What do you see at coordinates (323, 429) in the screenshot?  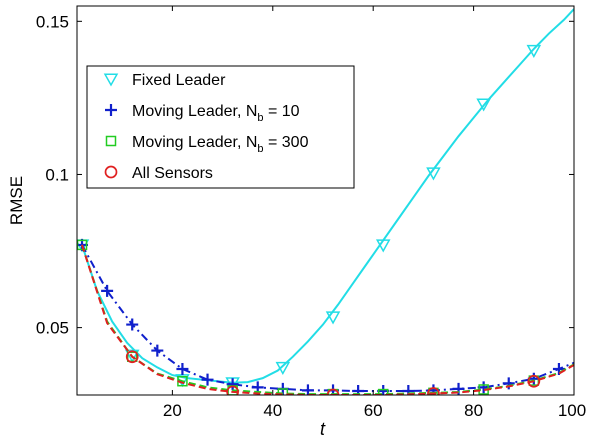 I see `x-axis-label: t` at bounding box center [323, 429].